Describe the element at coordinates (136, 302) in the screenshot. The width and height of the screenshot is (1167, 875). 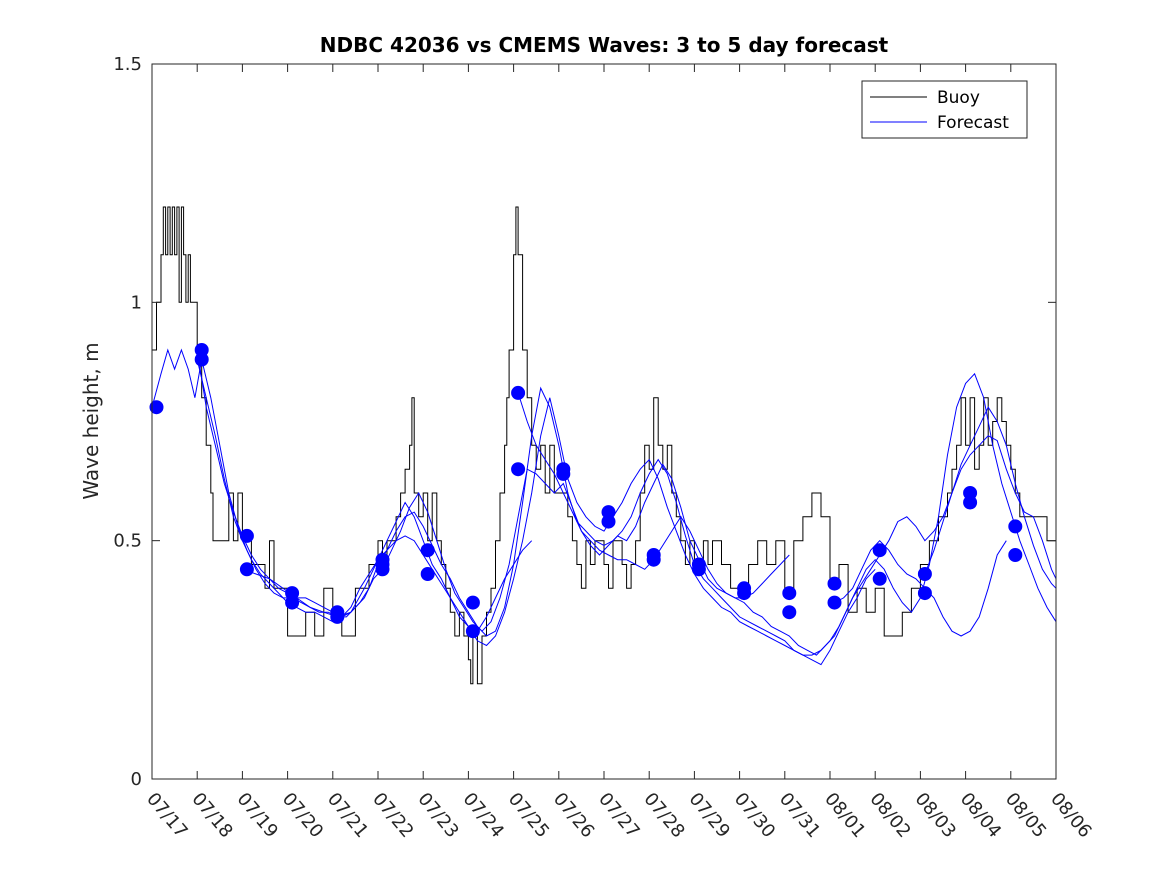
I see `y-tick-label: 1` at that location.